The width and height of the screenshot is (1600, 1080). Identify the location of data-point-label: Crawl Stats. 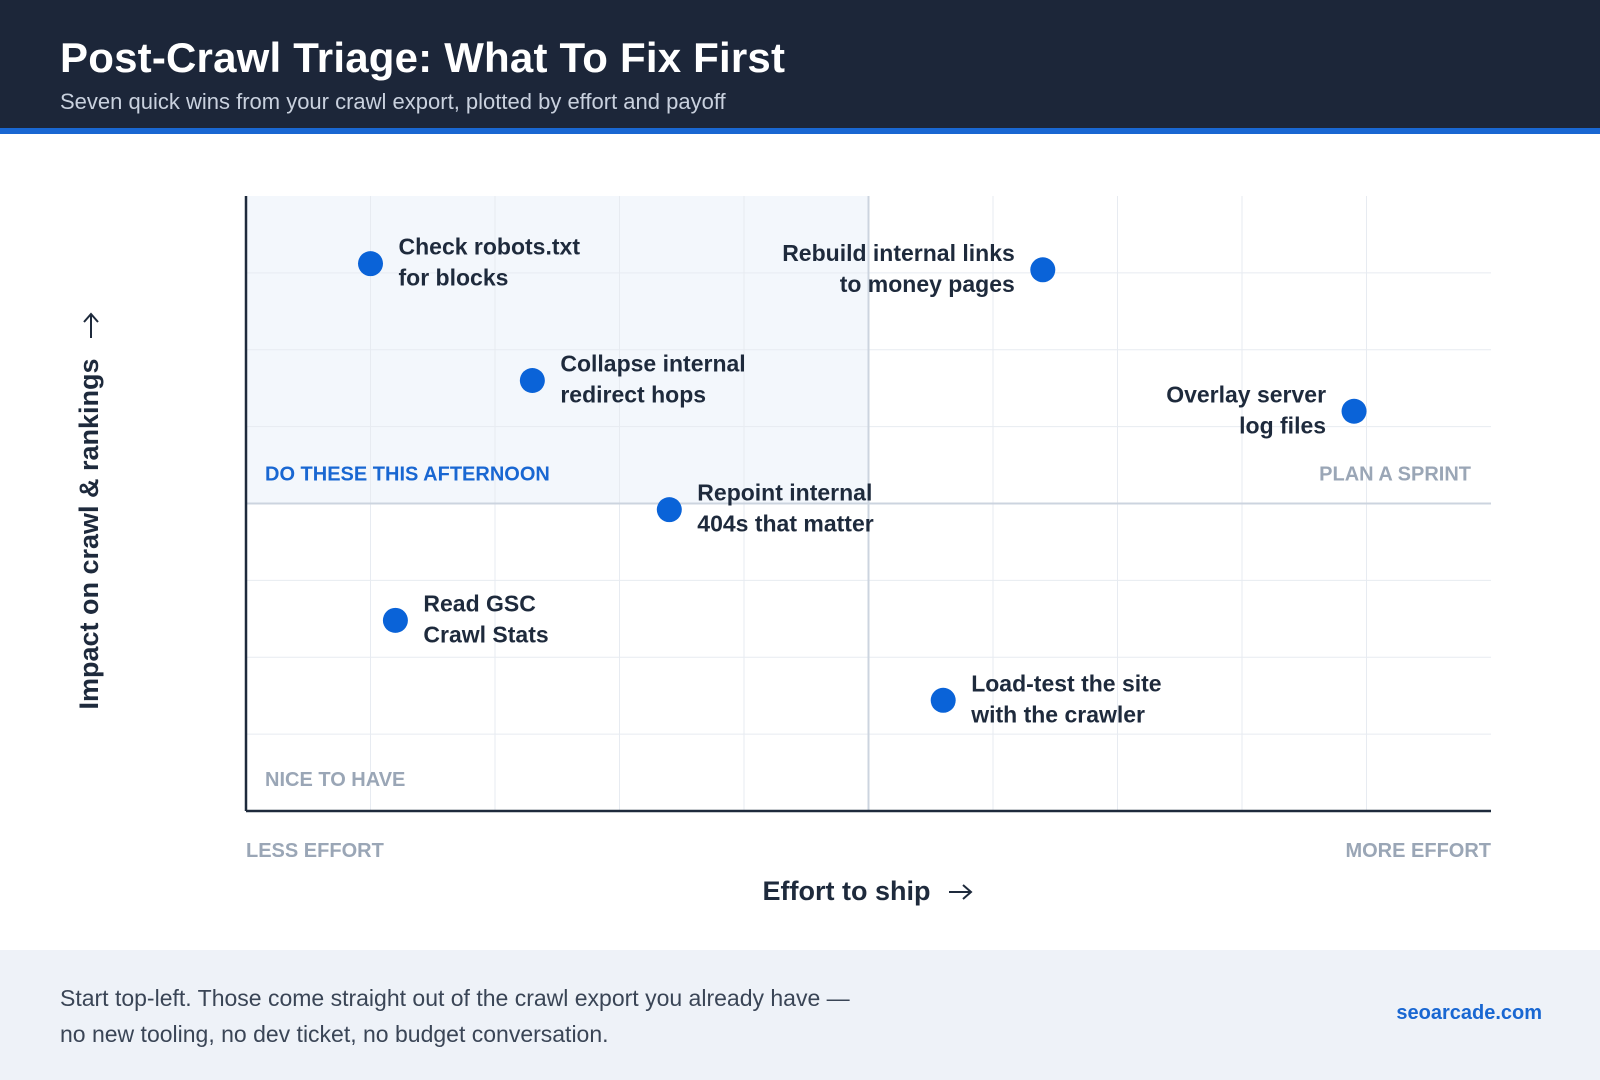
(485, 634).